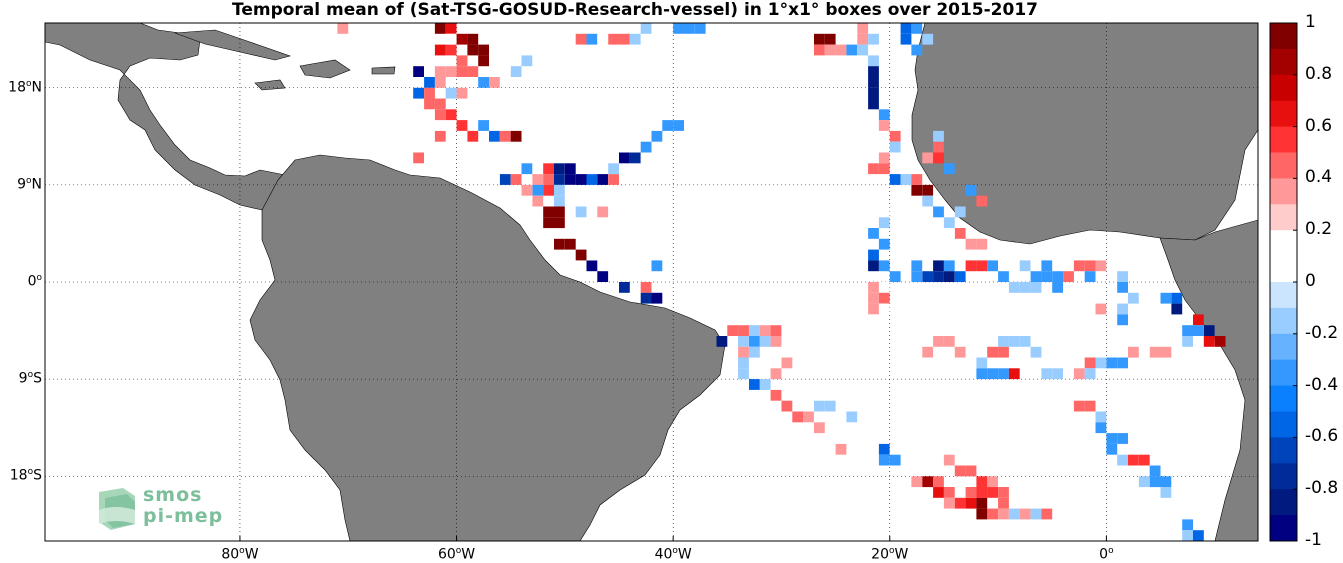  What do you see at coordinates (173, 495) in the screenshot?
I see `logo-text-smos: smos` at bounding box center [173, 495].